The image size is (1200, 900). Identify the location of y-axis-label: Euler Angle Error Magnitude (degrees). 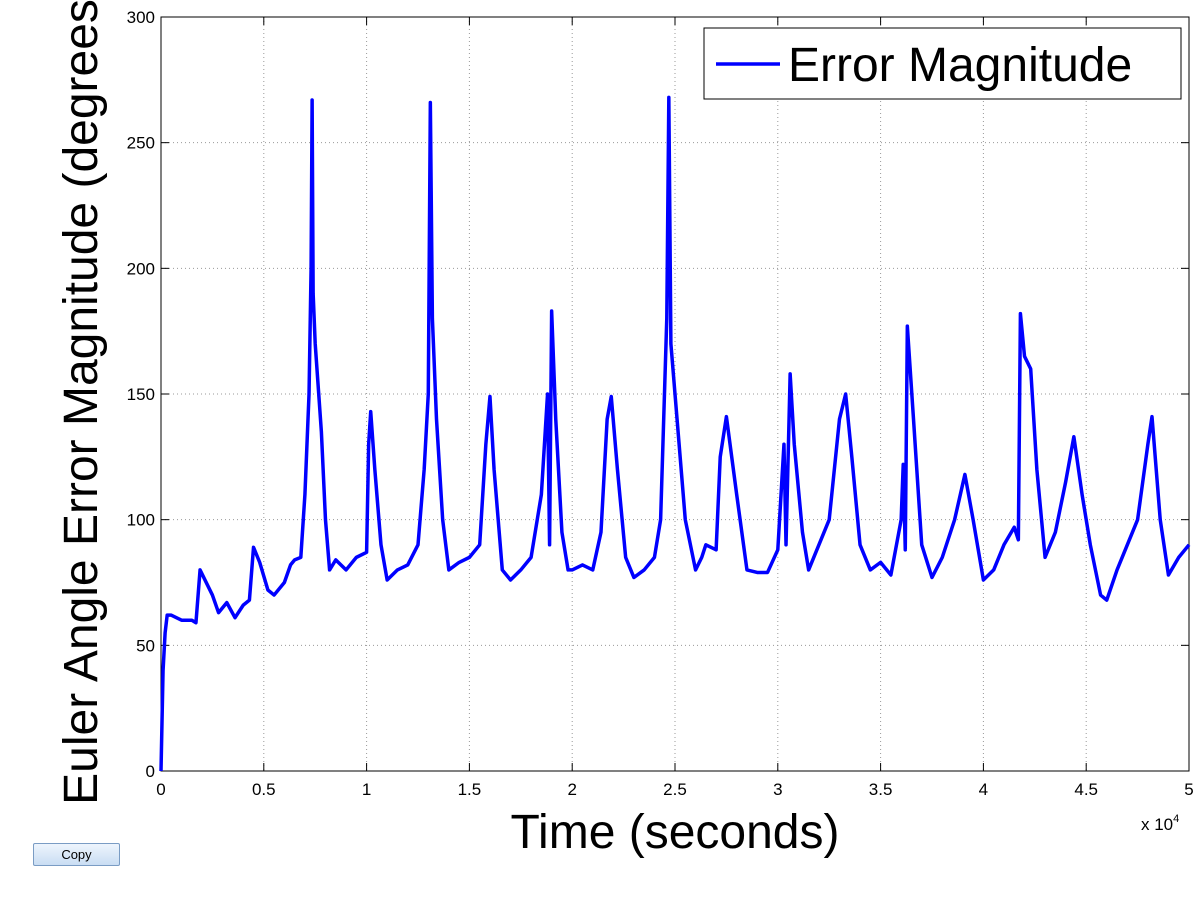
(81, 402).